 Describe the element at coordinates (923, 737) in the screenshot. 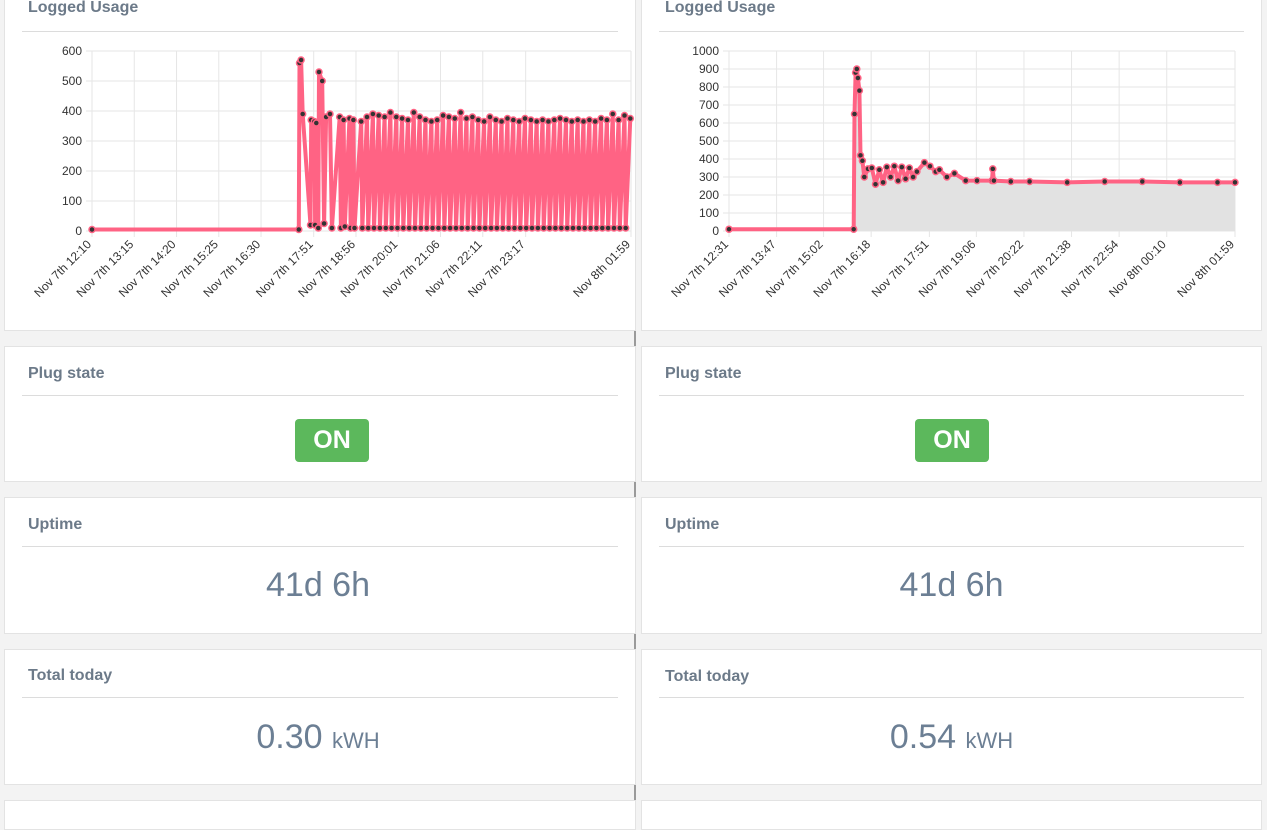

I see `total-today-value: 0.54` at that location.